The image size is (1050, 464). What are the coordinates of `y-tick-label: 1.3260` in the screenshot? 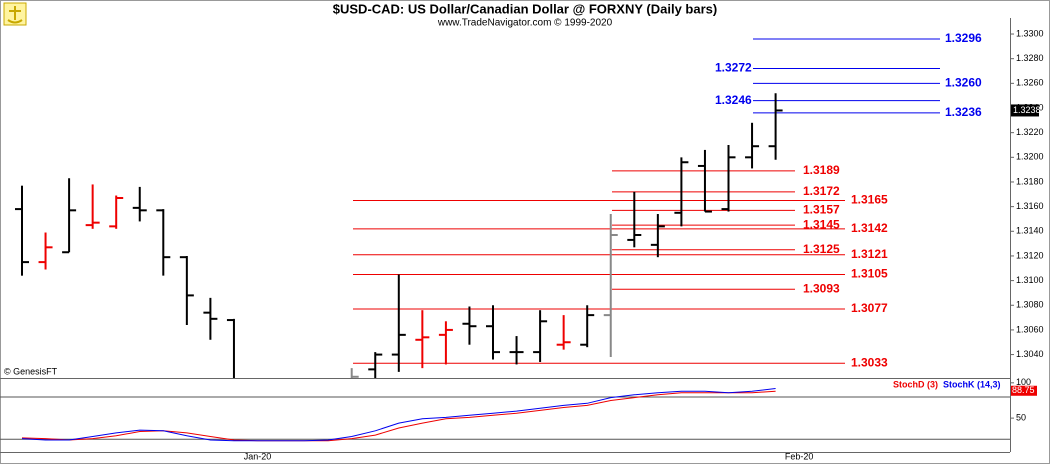 It's located at (1030, 83).